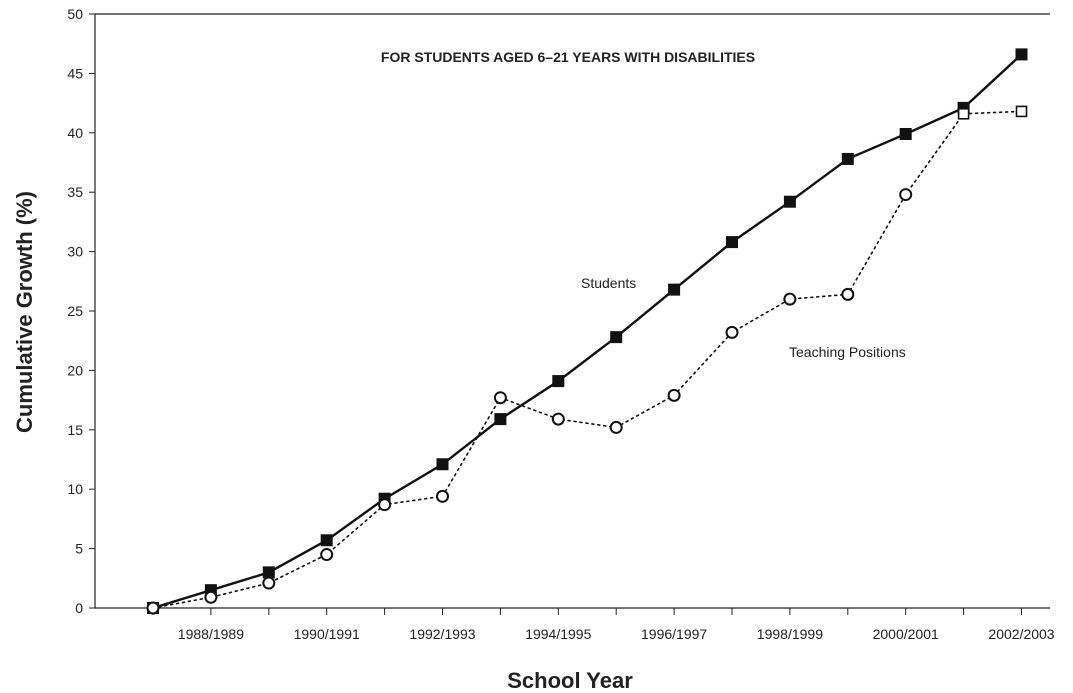  I want to click on y-tick-label: 40, so click(75, 133).